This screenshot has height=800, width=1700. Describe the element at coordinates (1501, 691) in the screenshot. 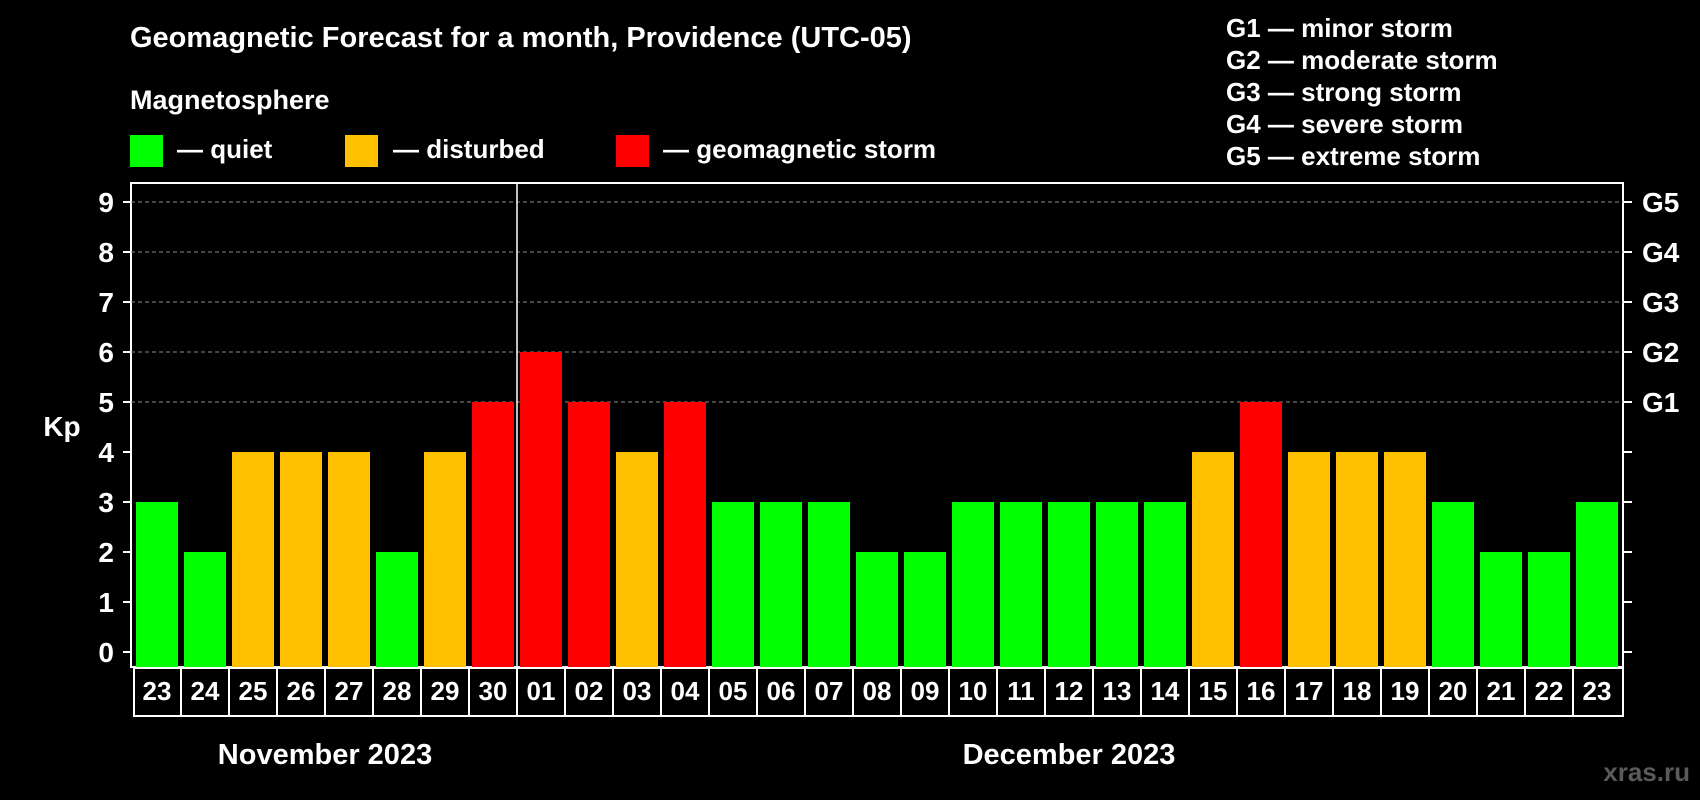

I see `day-label: 21` at that location.